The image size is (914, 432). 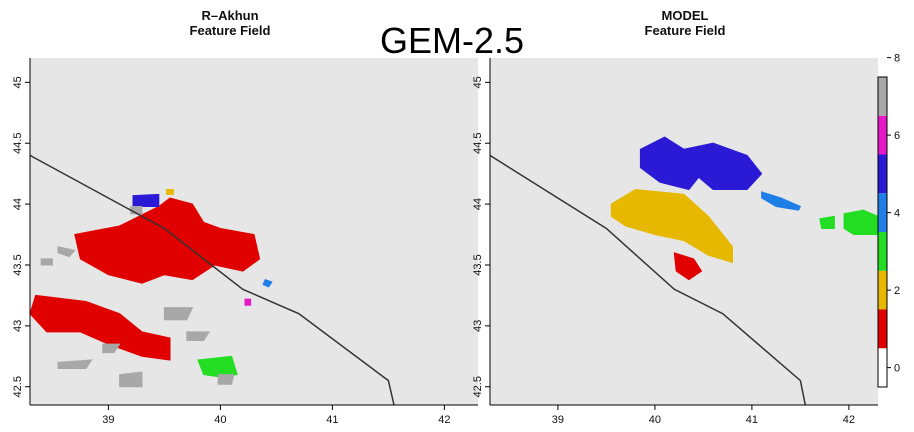 I want to click on colorbar-segment-white, so click(x=882, y=367).